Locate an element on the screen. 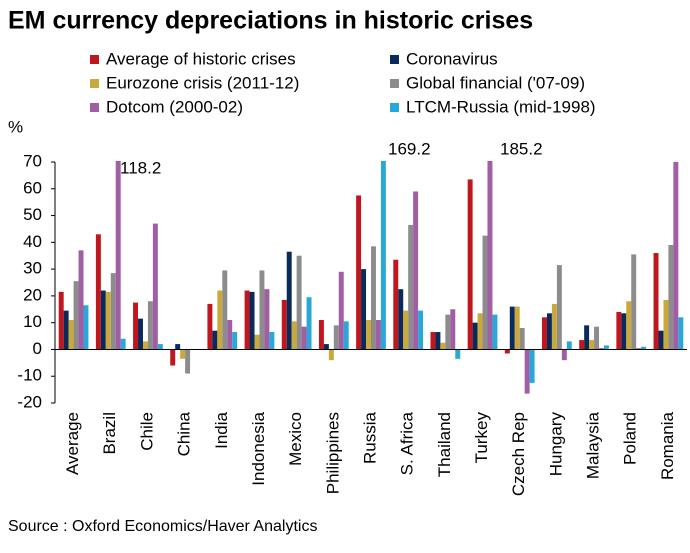 The height and width of the screenshot is (553, 690). x-tick-label: India is located at coordinates (221, 429).